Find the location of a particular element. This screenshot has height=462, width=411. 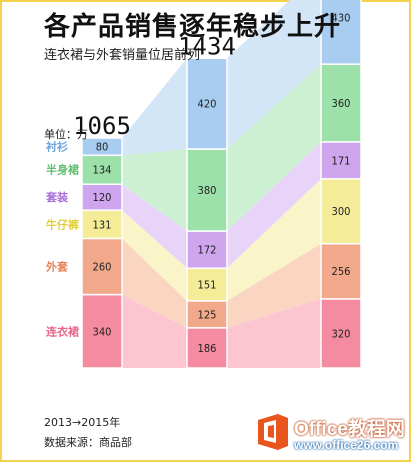

data-label: 131 is located at coordinates (102, 224).